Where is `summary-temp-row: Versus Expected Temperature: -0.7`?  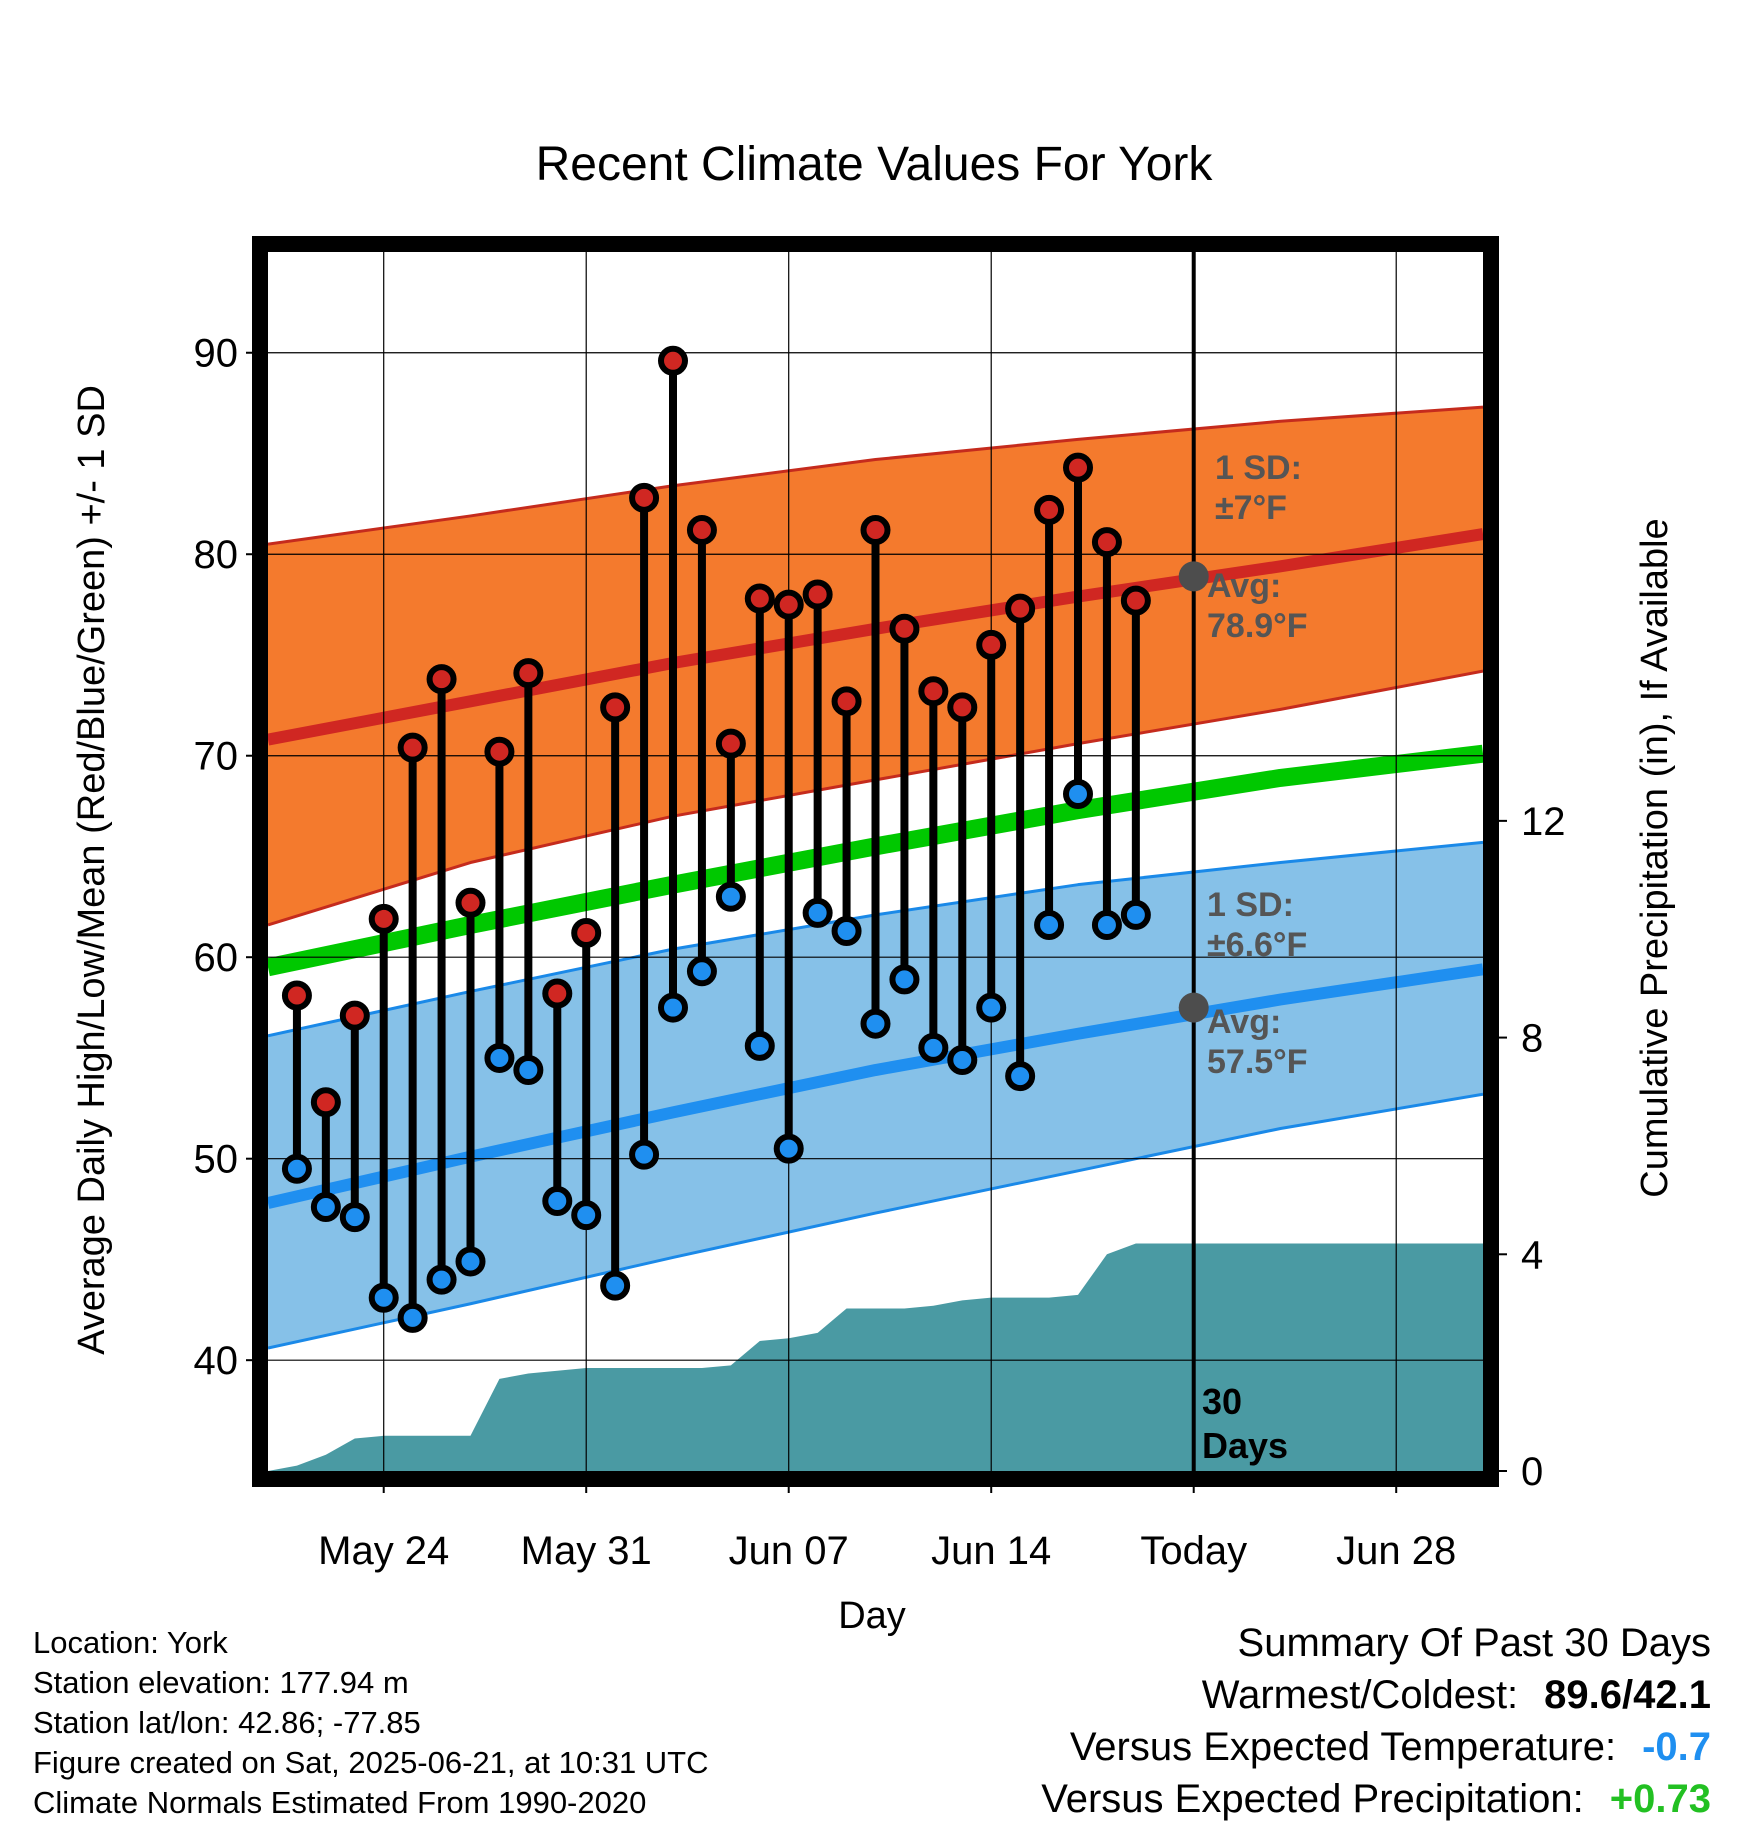 summary-temp-row: Versus Expected Temperature: -0.7 is located at coordinates (1376, 1747).